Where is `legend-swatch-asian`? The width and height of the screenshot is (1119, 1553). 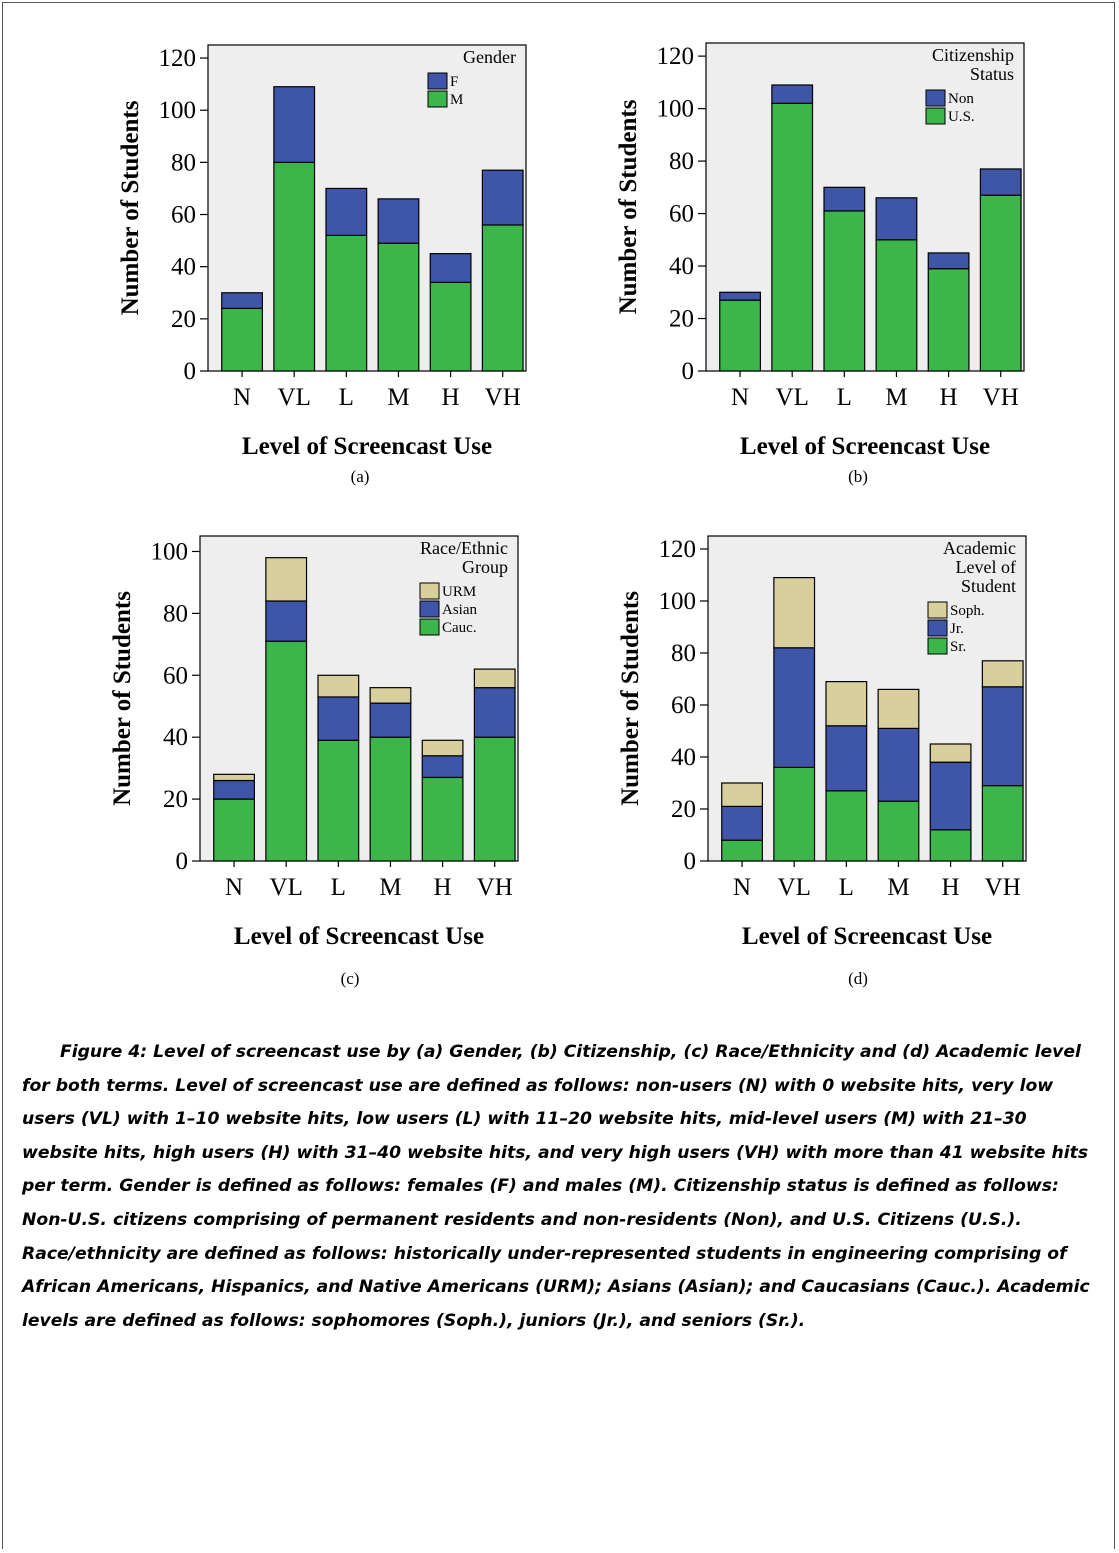 legend-swatch-asian is located at coordinates (429, 609).